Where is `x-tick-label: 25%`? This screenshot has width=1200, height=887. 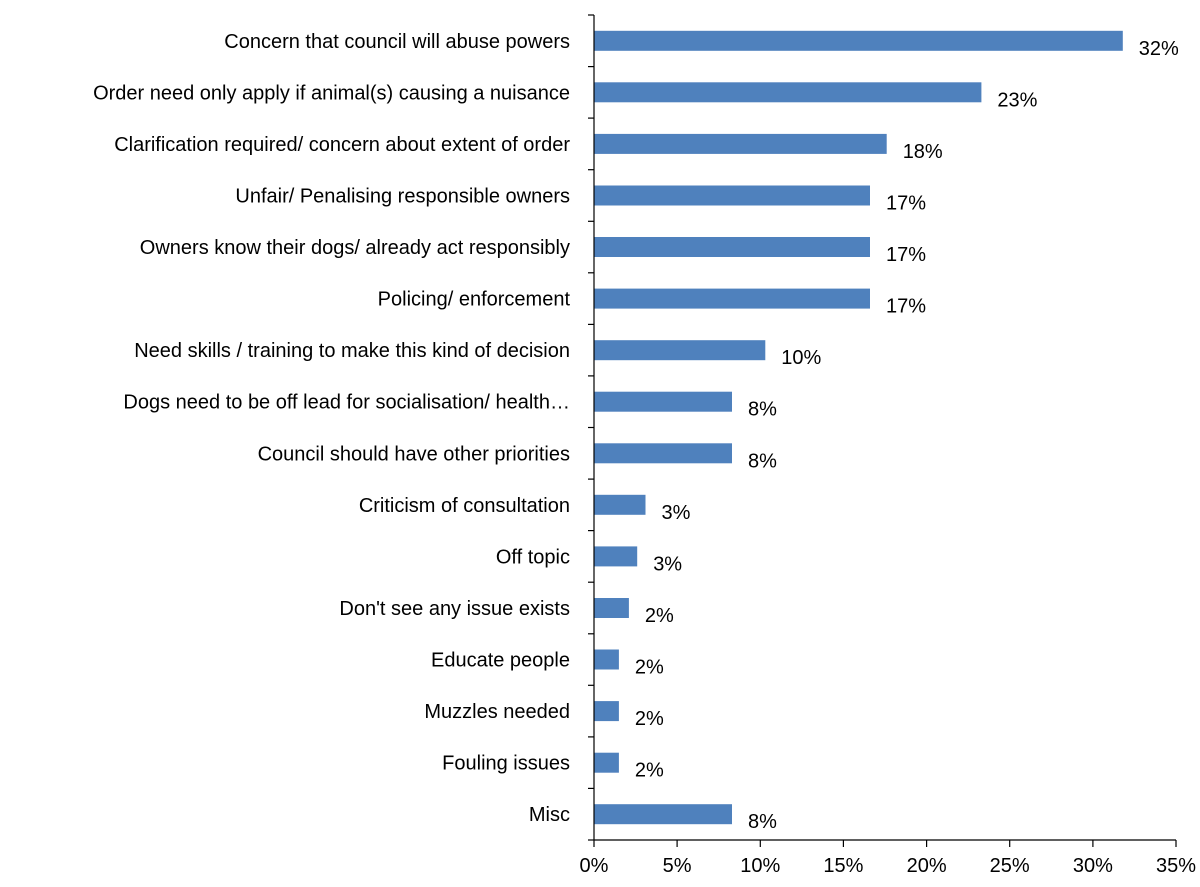
x-tick-label: 25% is located at coordinates (1010, 866).